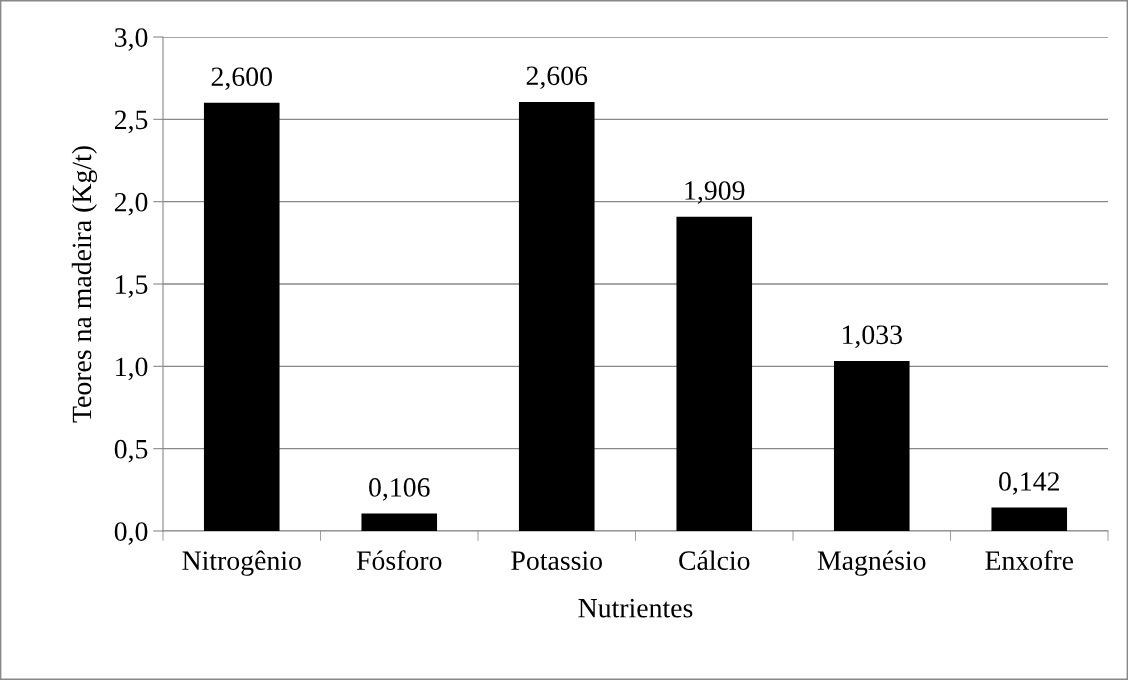  Describe the element at coordinates (131, 451) in the screenshot. I see `y-tick-label: 0,5` at that location.